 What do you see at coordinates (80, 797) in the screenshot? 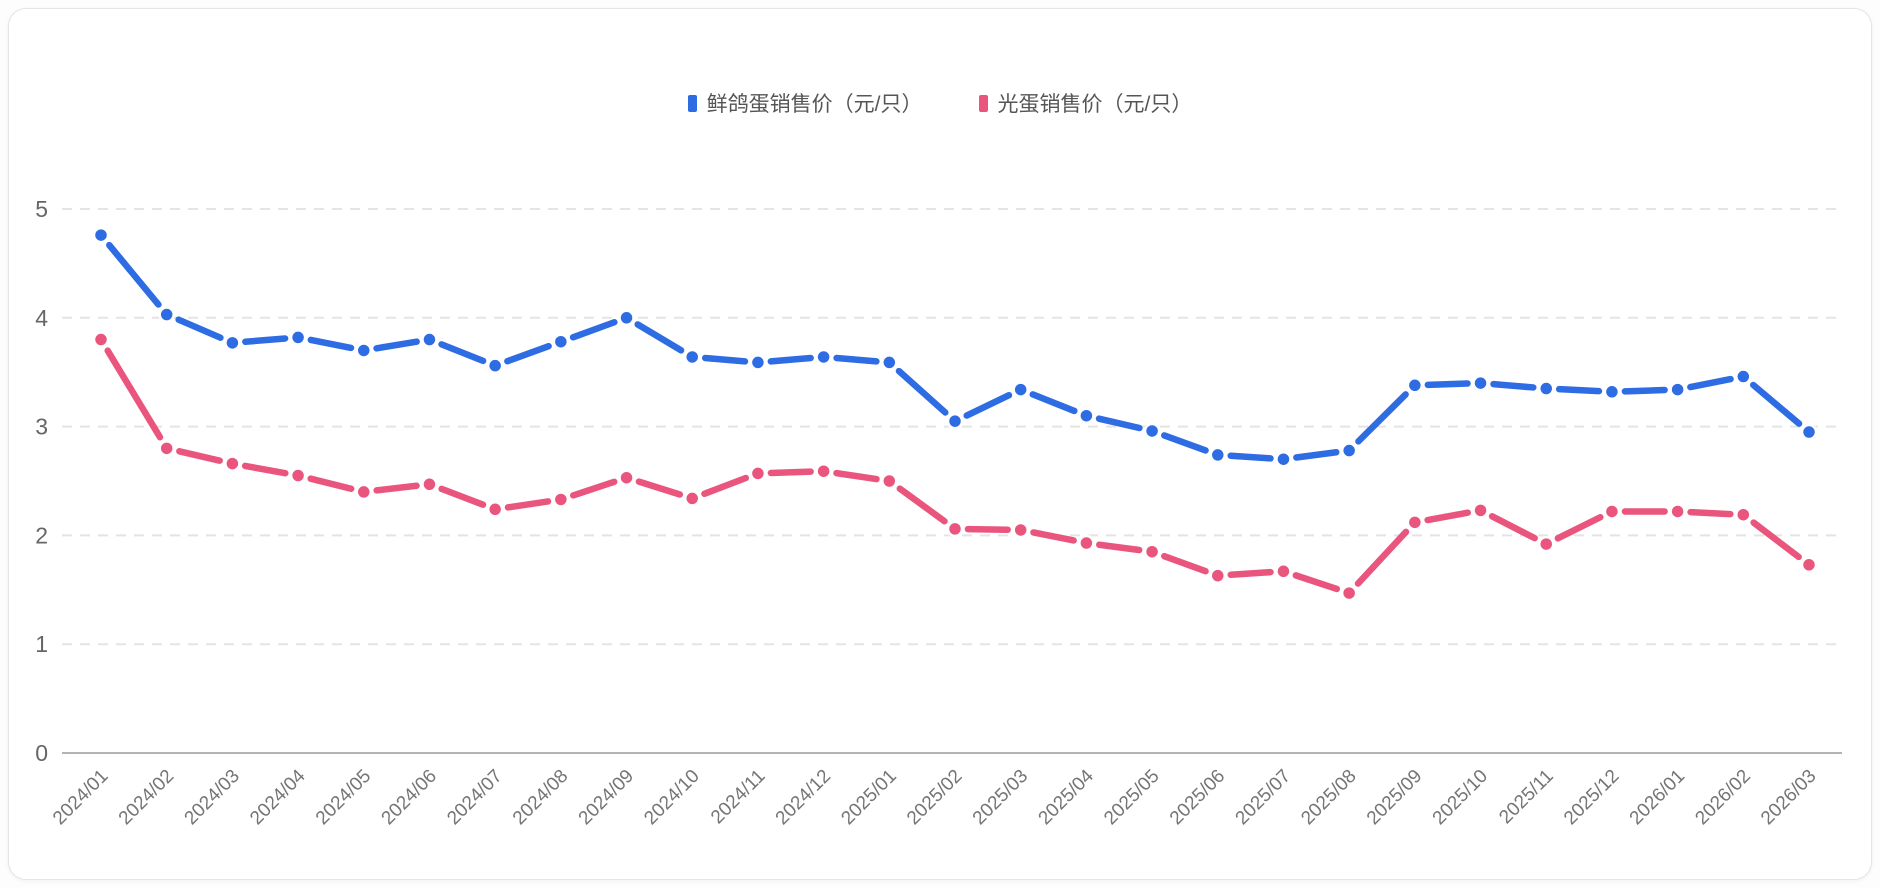
I see `x-tick-label: 2024/01` at bounding box center [80, 797].